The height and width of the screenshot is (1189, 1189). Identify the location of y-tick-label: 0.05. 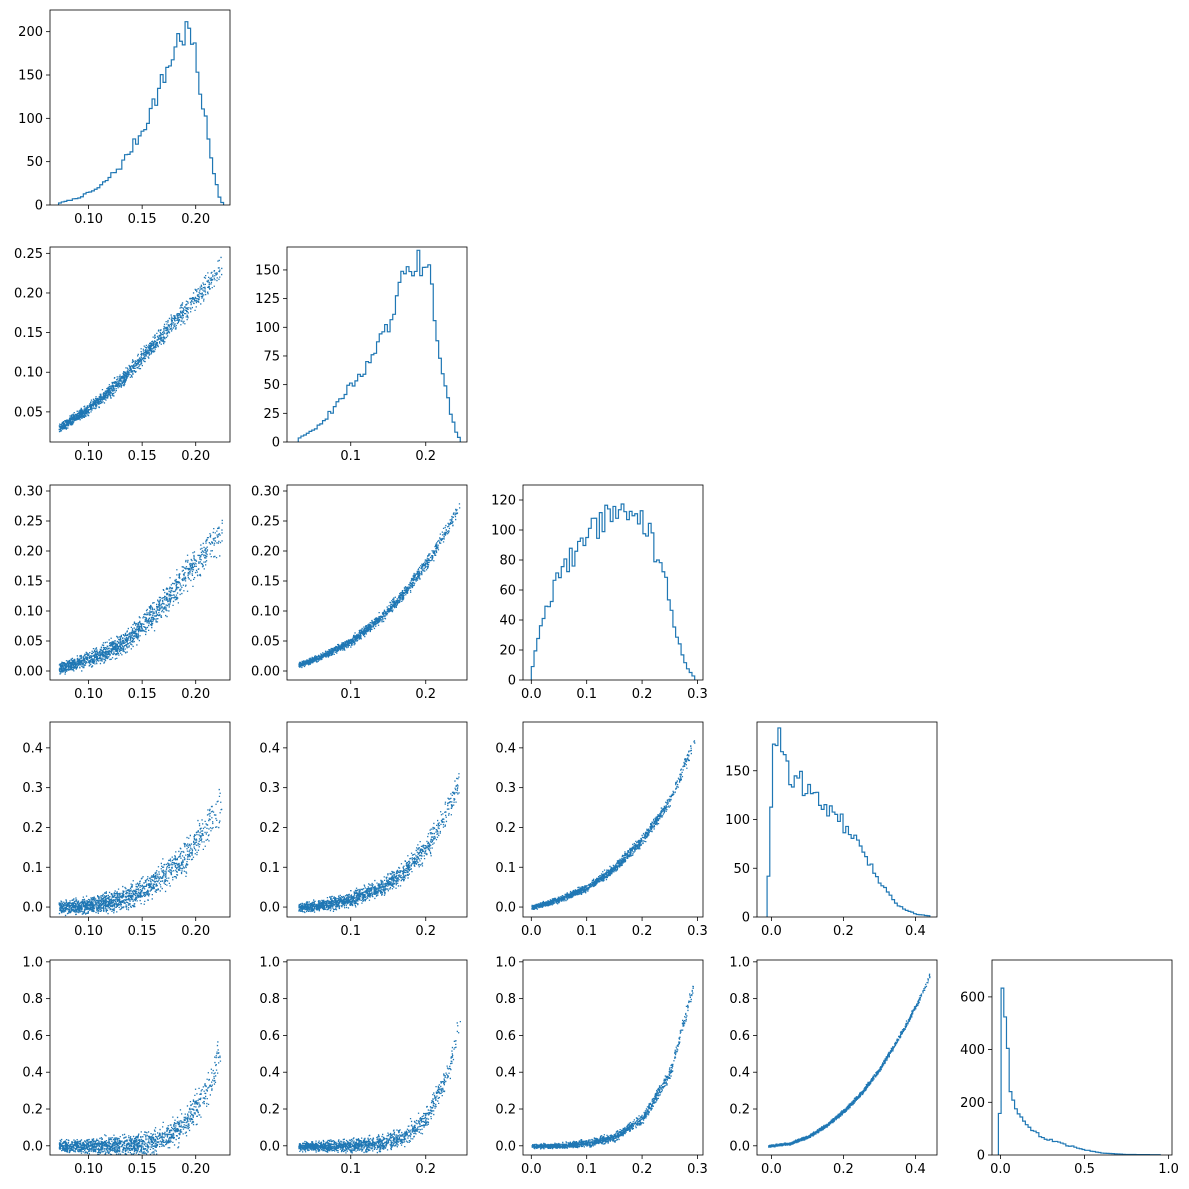
(28, 642).